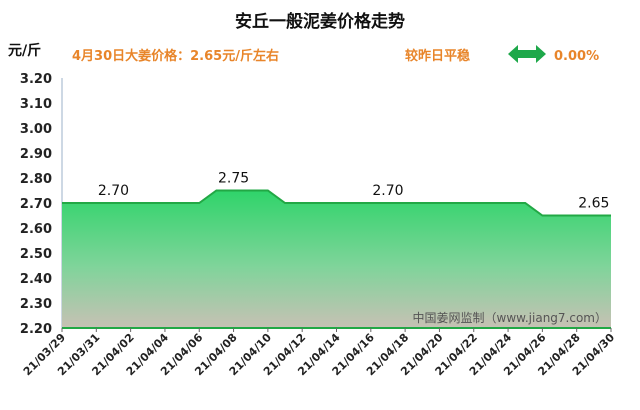 The height and width of the screenshot is (410, 640). Describe the element at coordinates (510, 317) in the screenshot. I see `watermark: 中国姜网监制（www.jiang7.com）` at that location.